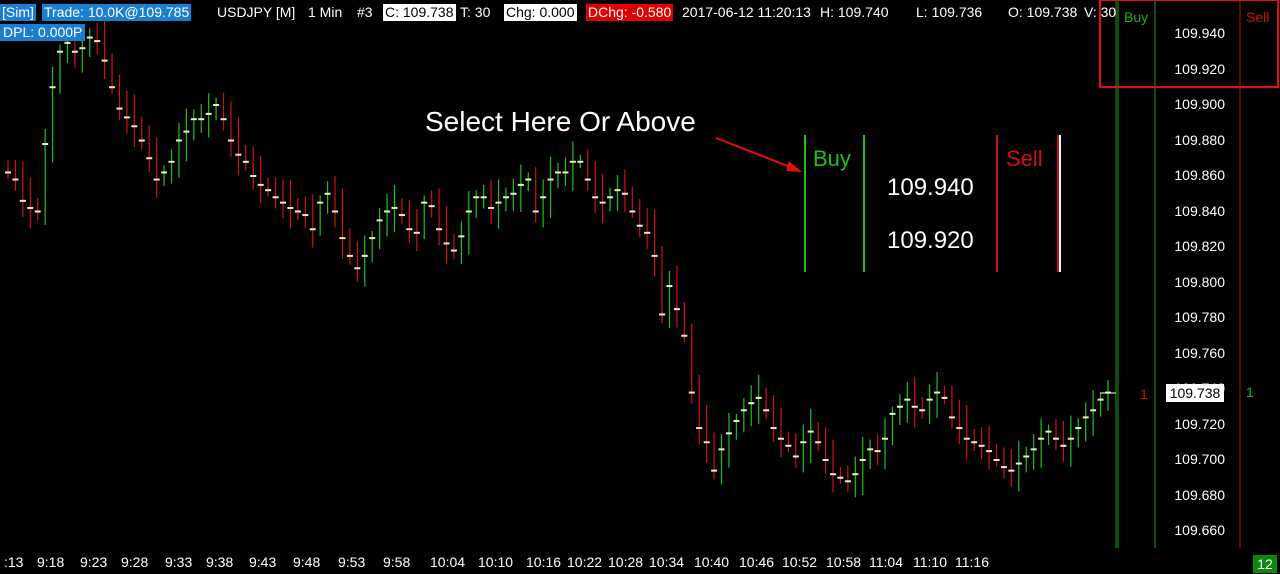 The image size is (1280, 574). What do you see at coordinates (263, 562) in the screenshot?
I see `time-tick-label: 9:43` at bounding box center [263, 562].